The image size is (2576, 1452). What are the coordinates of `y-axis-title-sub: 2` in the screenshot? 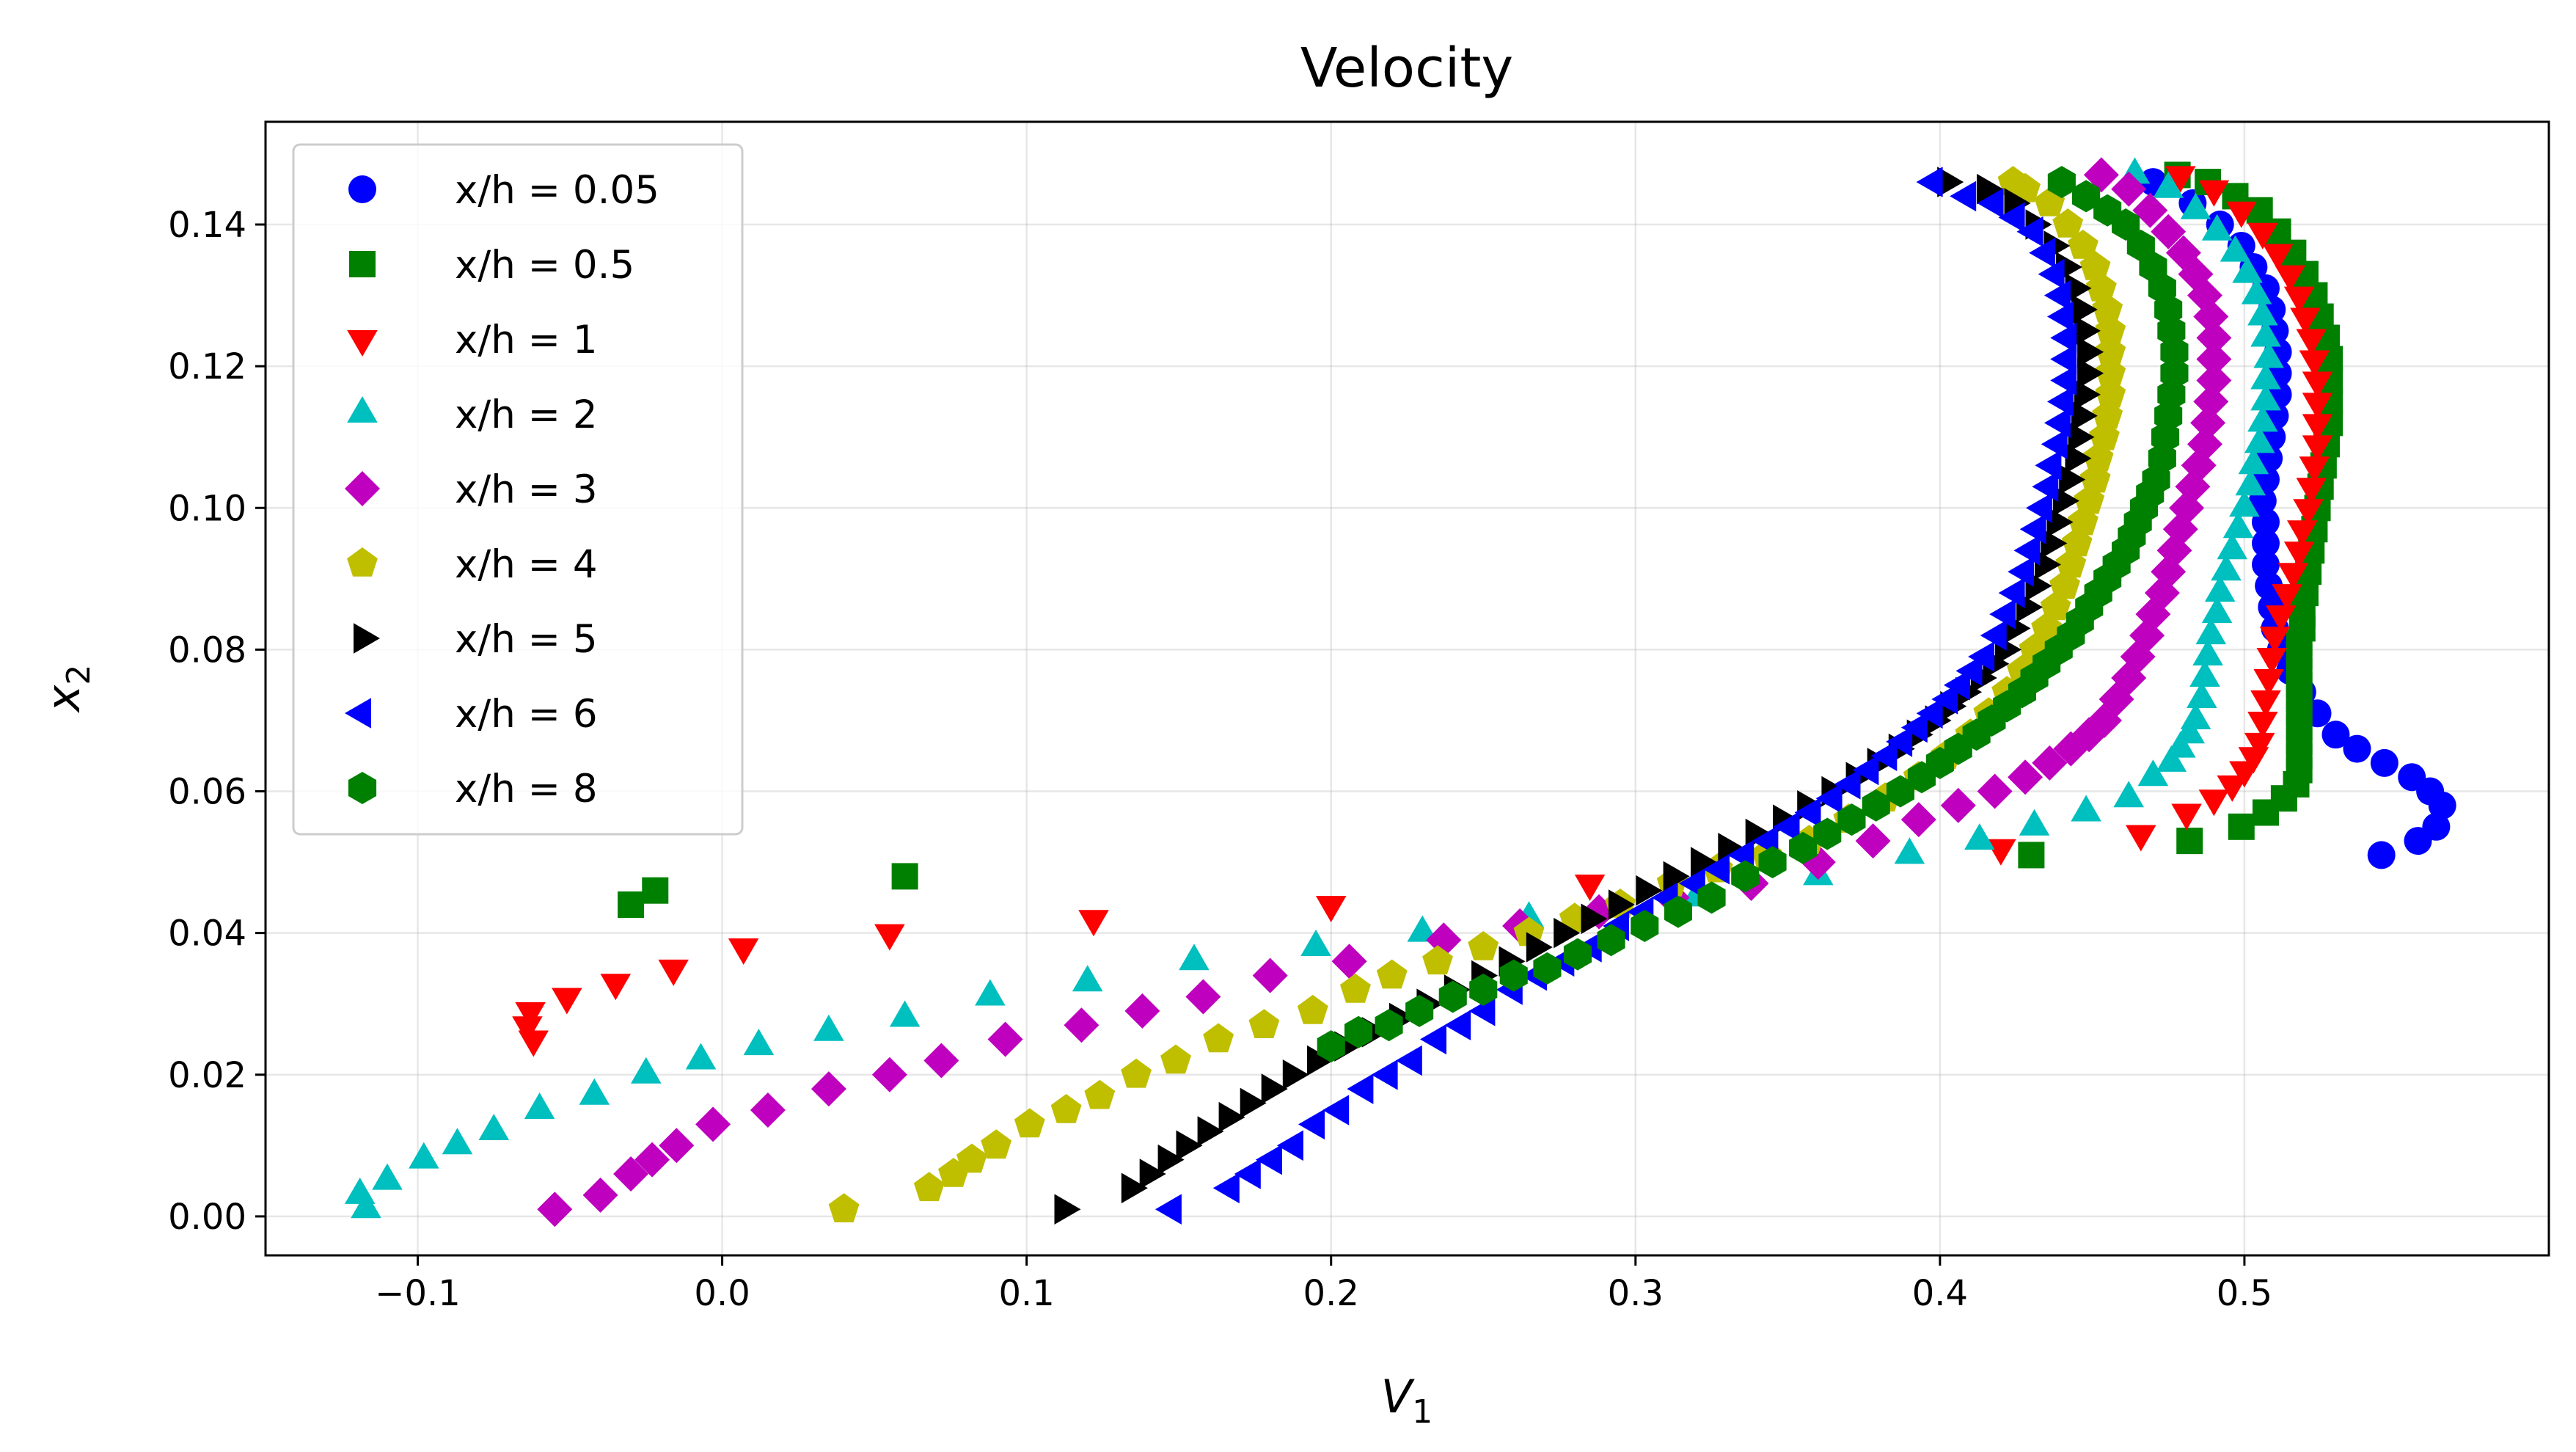 It's located at (79, 675).